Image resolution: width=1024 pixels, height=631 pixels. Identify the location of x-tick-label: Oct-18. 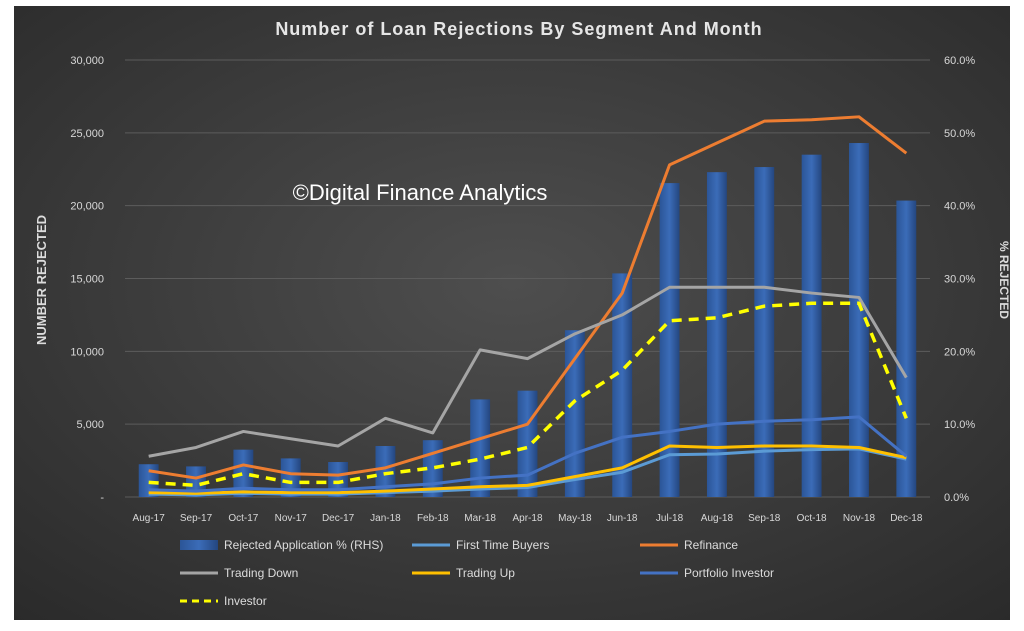
(812, 518).